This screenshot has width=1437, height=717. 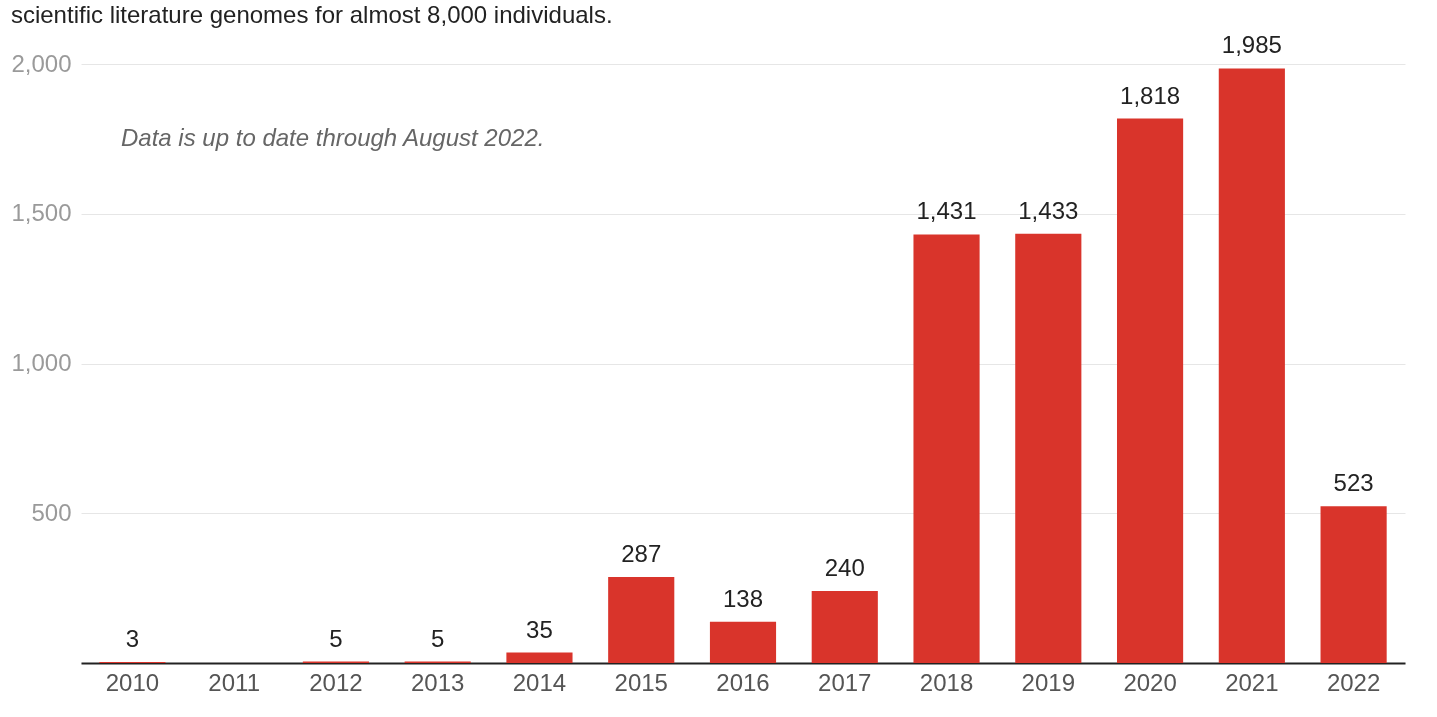 What do you see at coordinates (1150, 95) in the screenshot?
I see `data-label: 1,818` at bounding box center [1150, 95].